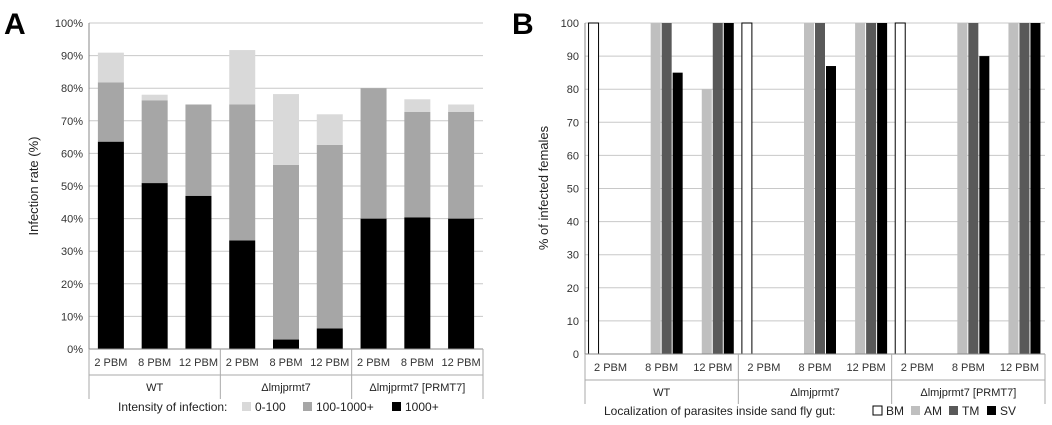 The width and height of the screenshot is (1052, 425). Describe the element at coordinates (72, 89) in the screenshot. I see `y-tick-label: 80%` at that location.